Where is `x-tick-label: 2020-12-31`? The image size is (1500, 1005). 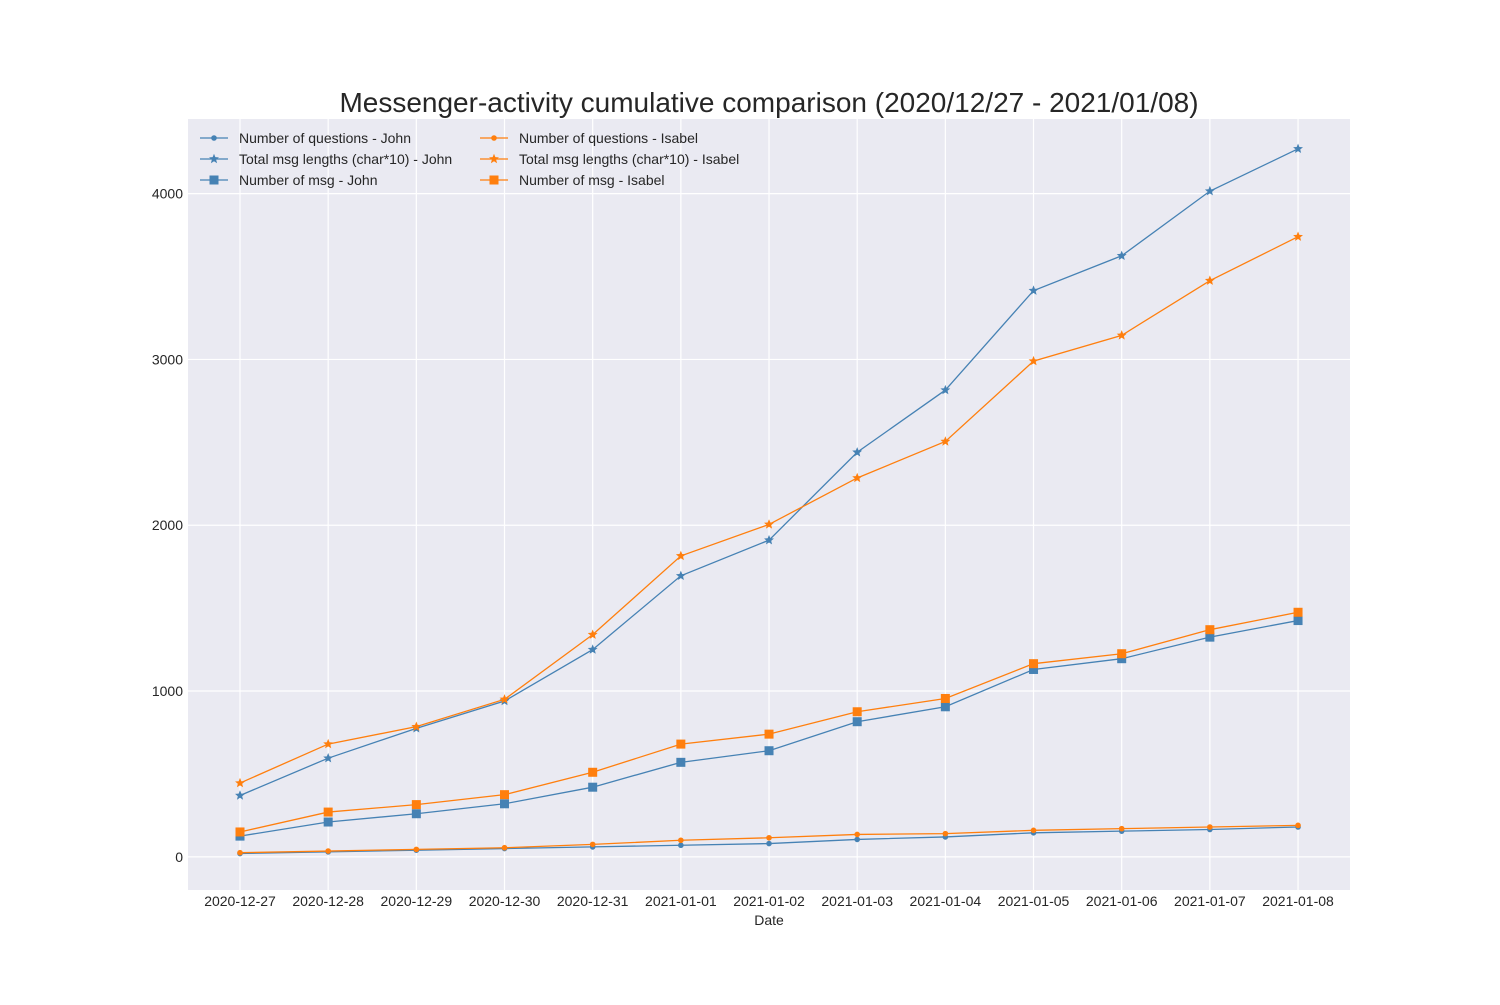
x-tick-label: 2020-12-31 is located at coordinates (593, 901).